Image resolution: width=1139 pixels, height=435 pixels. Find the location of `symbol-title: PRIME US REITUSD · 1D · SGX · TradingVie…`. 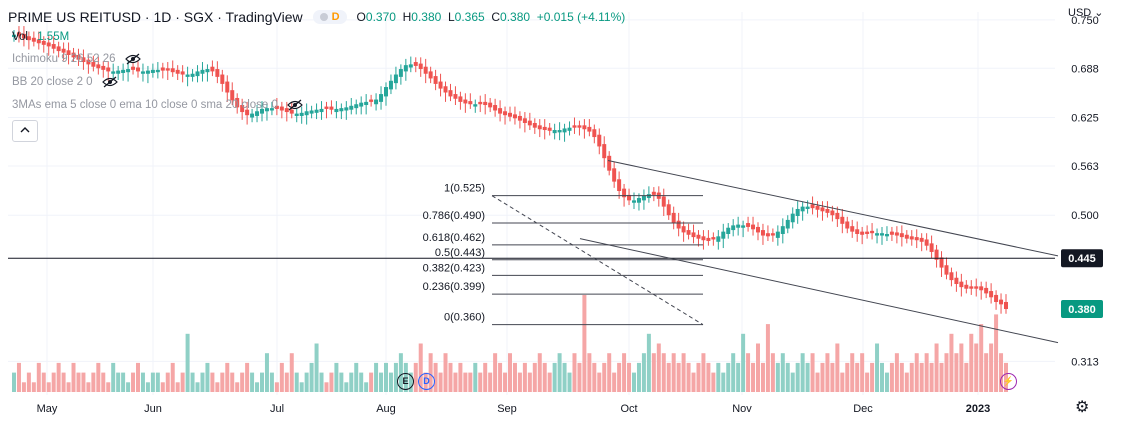

symbol-title: PRIME US REITUSD · 1D · SGX · TradingVie… is located at coordinates (155, 17).